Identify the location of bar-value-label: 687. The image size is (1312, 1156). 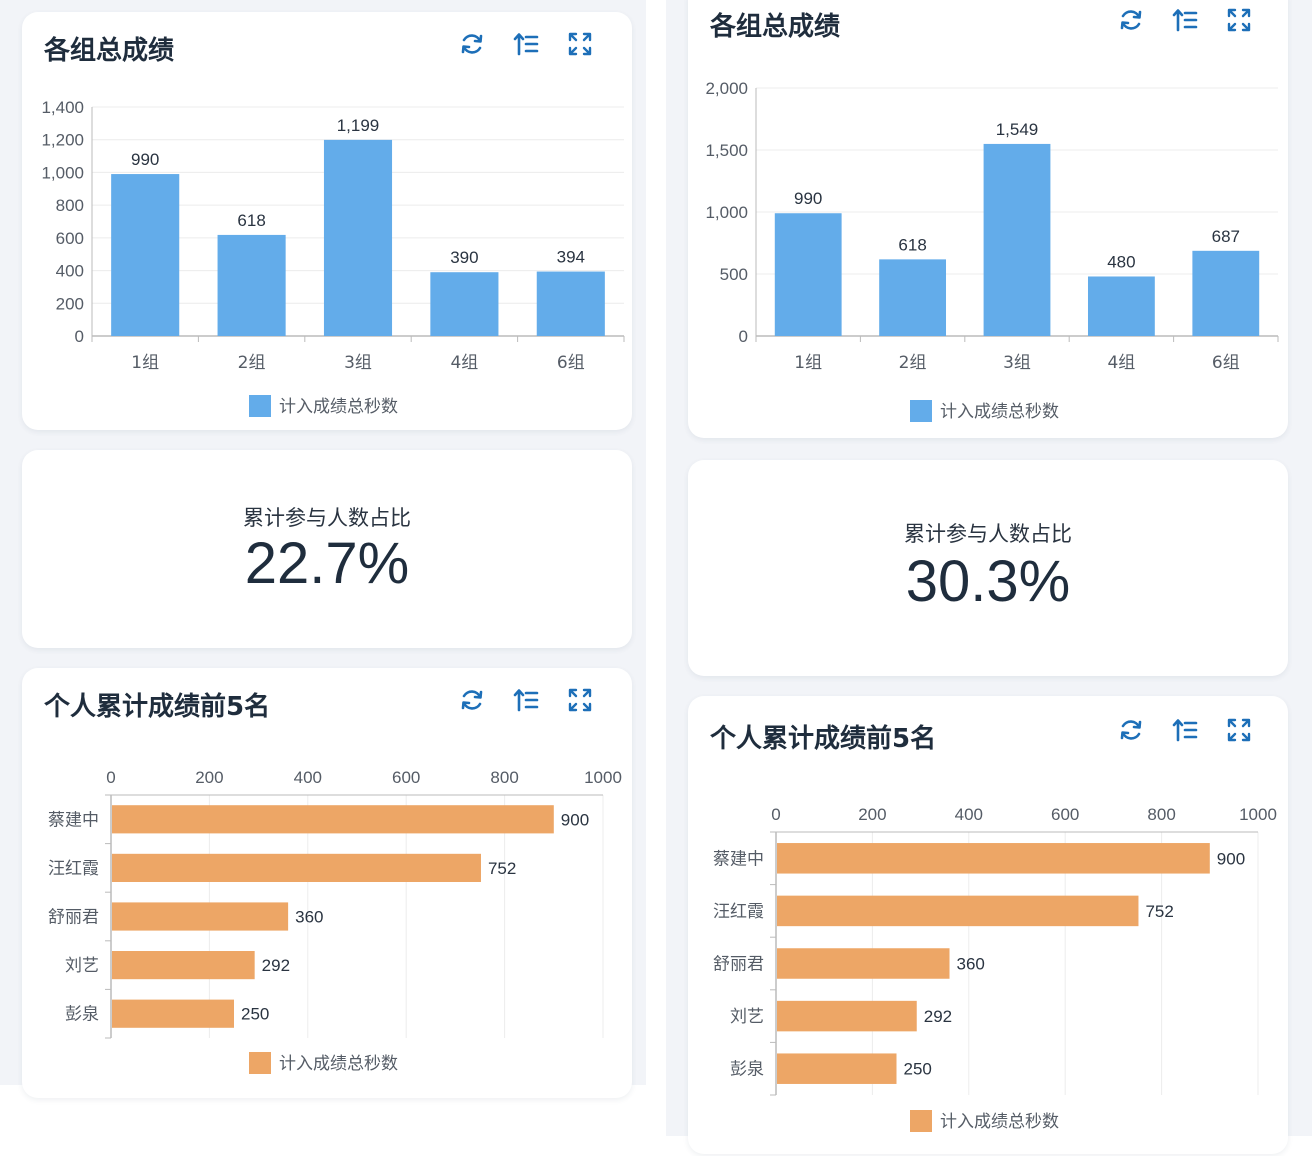
(1226, 236).